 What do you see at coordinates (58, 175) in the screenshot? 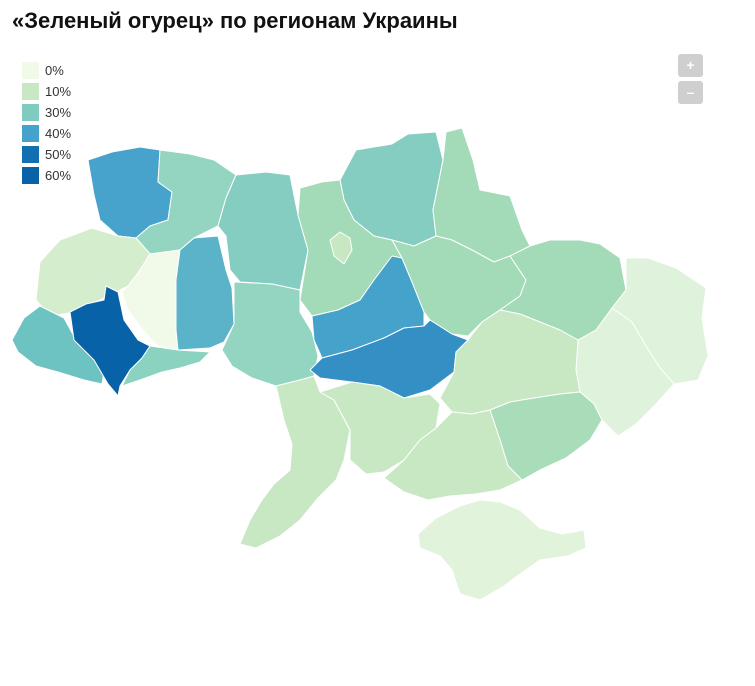
I see `legend-label-60: 60%` at bounding box center [58, 175].